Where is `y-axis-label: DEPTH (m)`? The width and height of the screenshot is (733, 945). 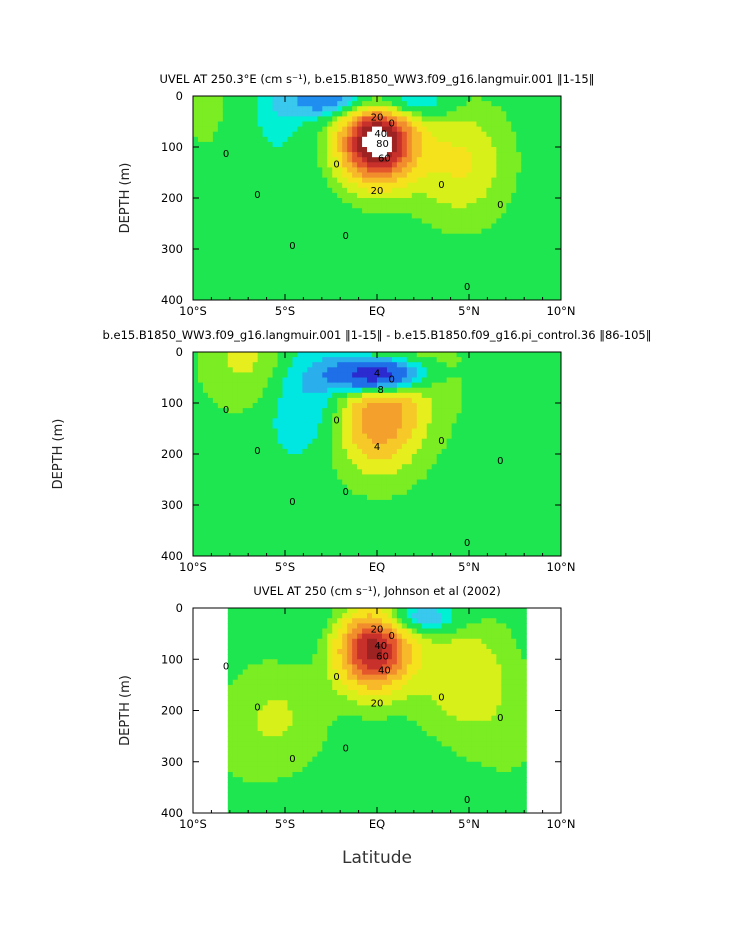
y-axis-label: DEPTH (m) is located at coordinates (125, 198).